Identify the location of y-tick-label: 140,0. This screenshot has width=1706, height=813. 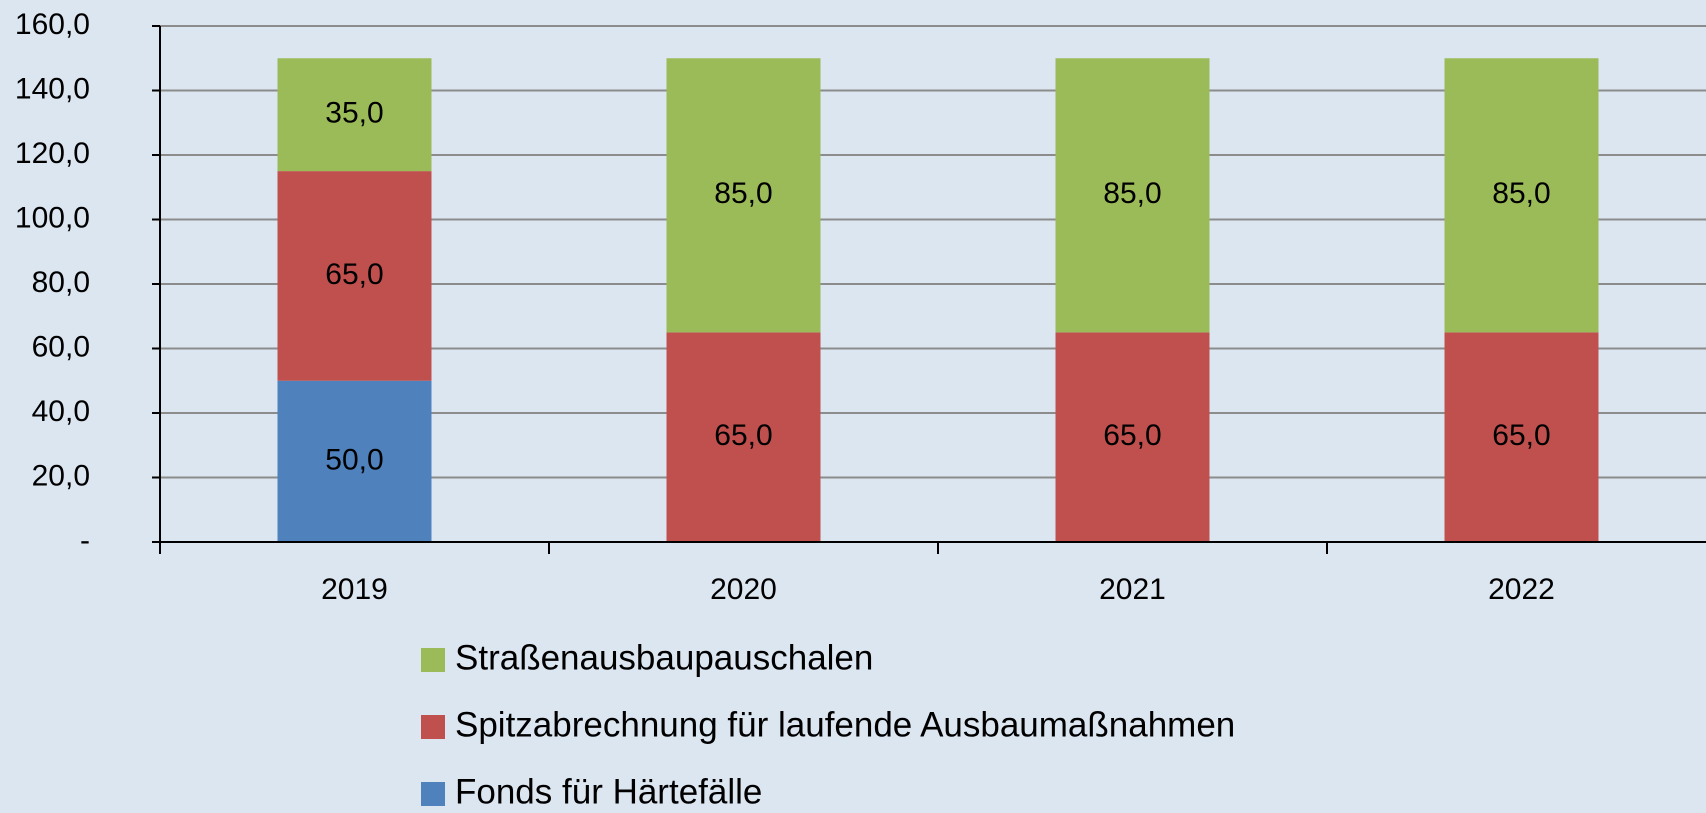
(52, 88).